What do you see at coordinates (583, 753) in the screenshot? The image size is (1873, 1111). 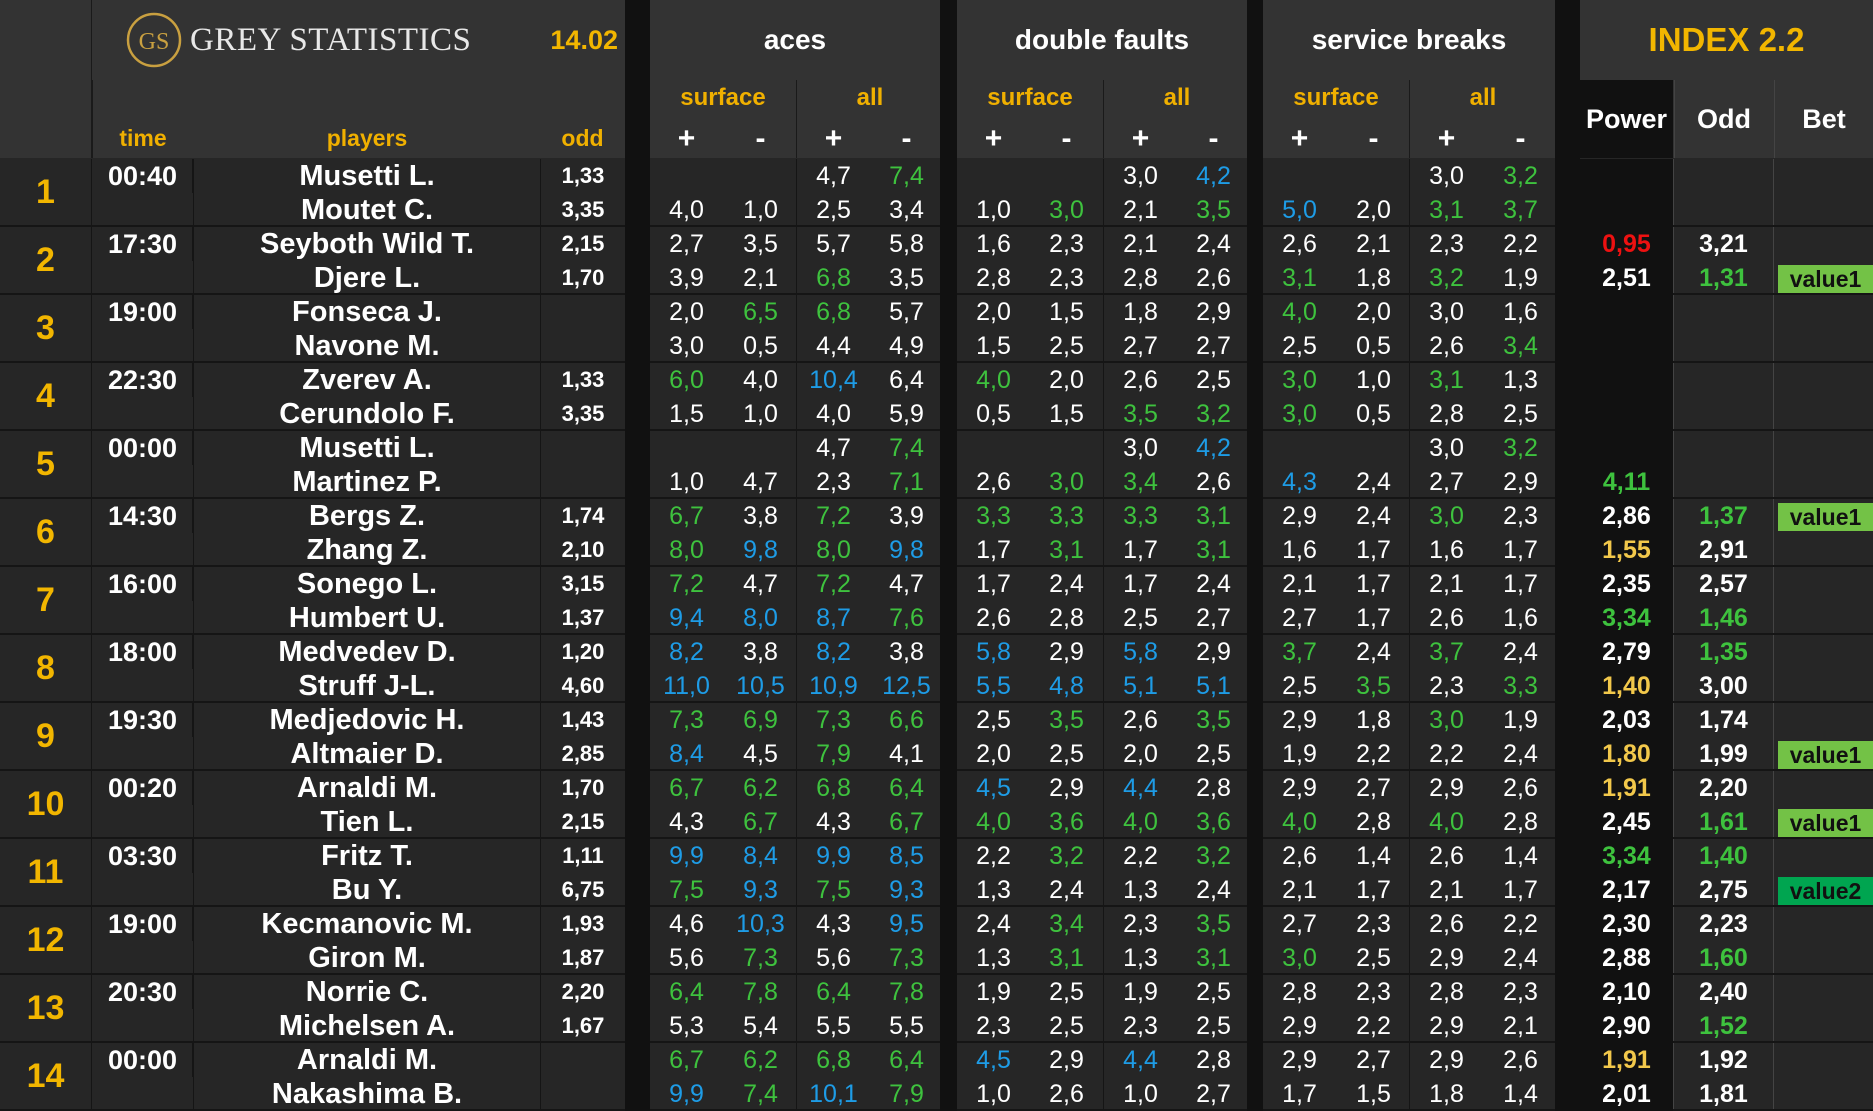 I see `player-odd: 2,85` at bounding box center [583, 753].